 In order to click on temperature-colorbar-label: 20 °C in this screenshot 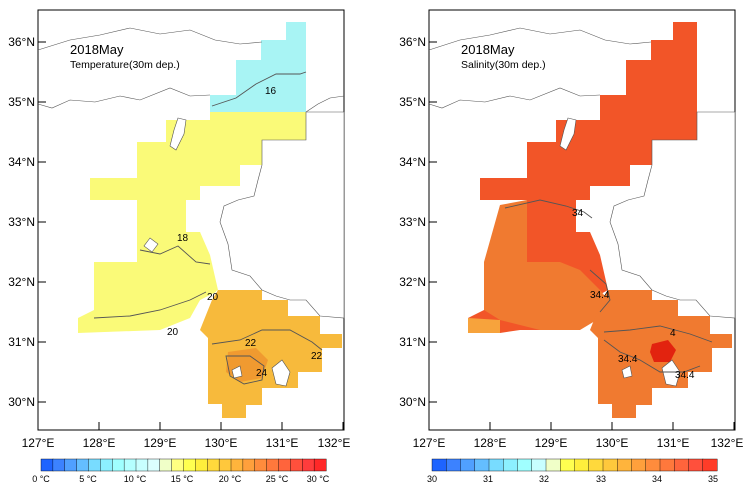, I will do `click(230, 479)`.